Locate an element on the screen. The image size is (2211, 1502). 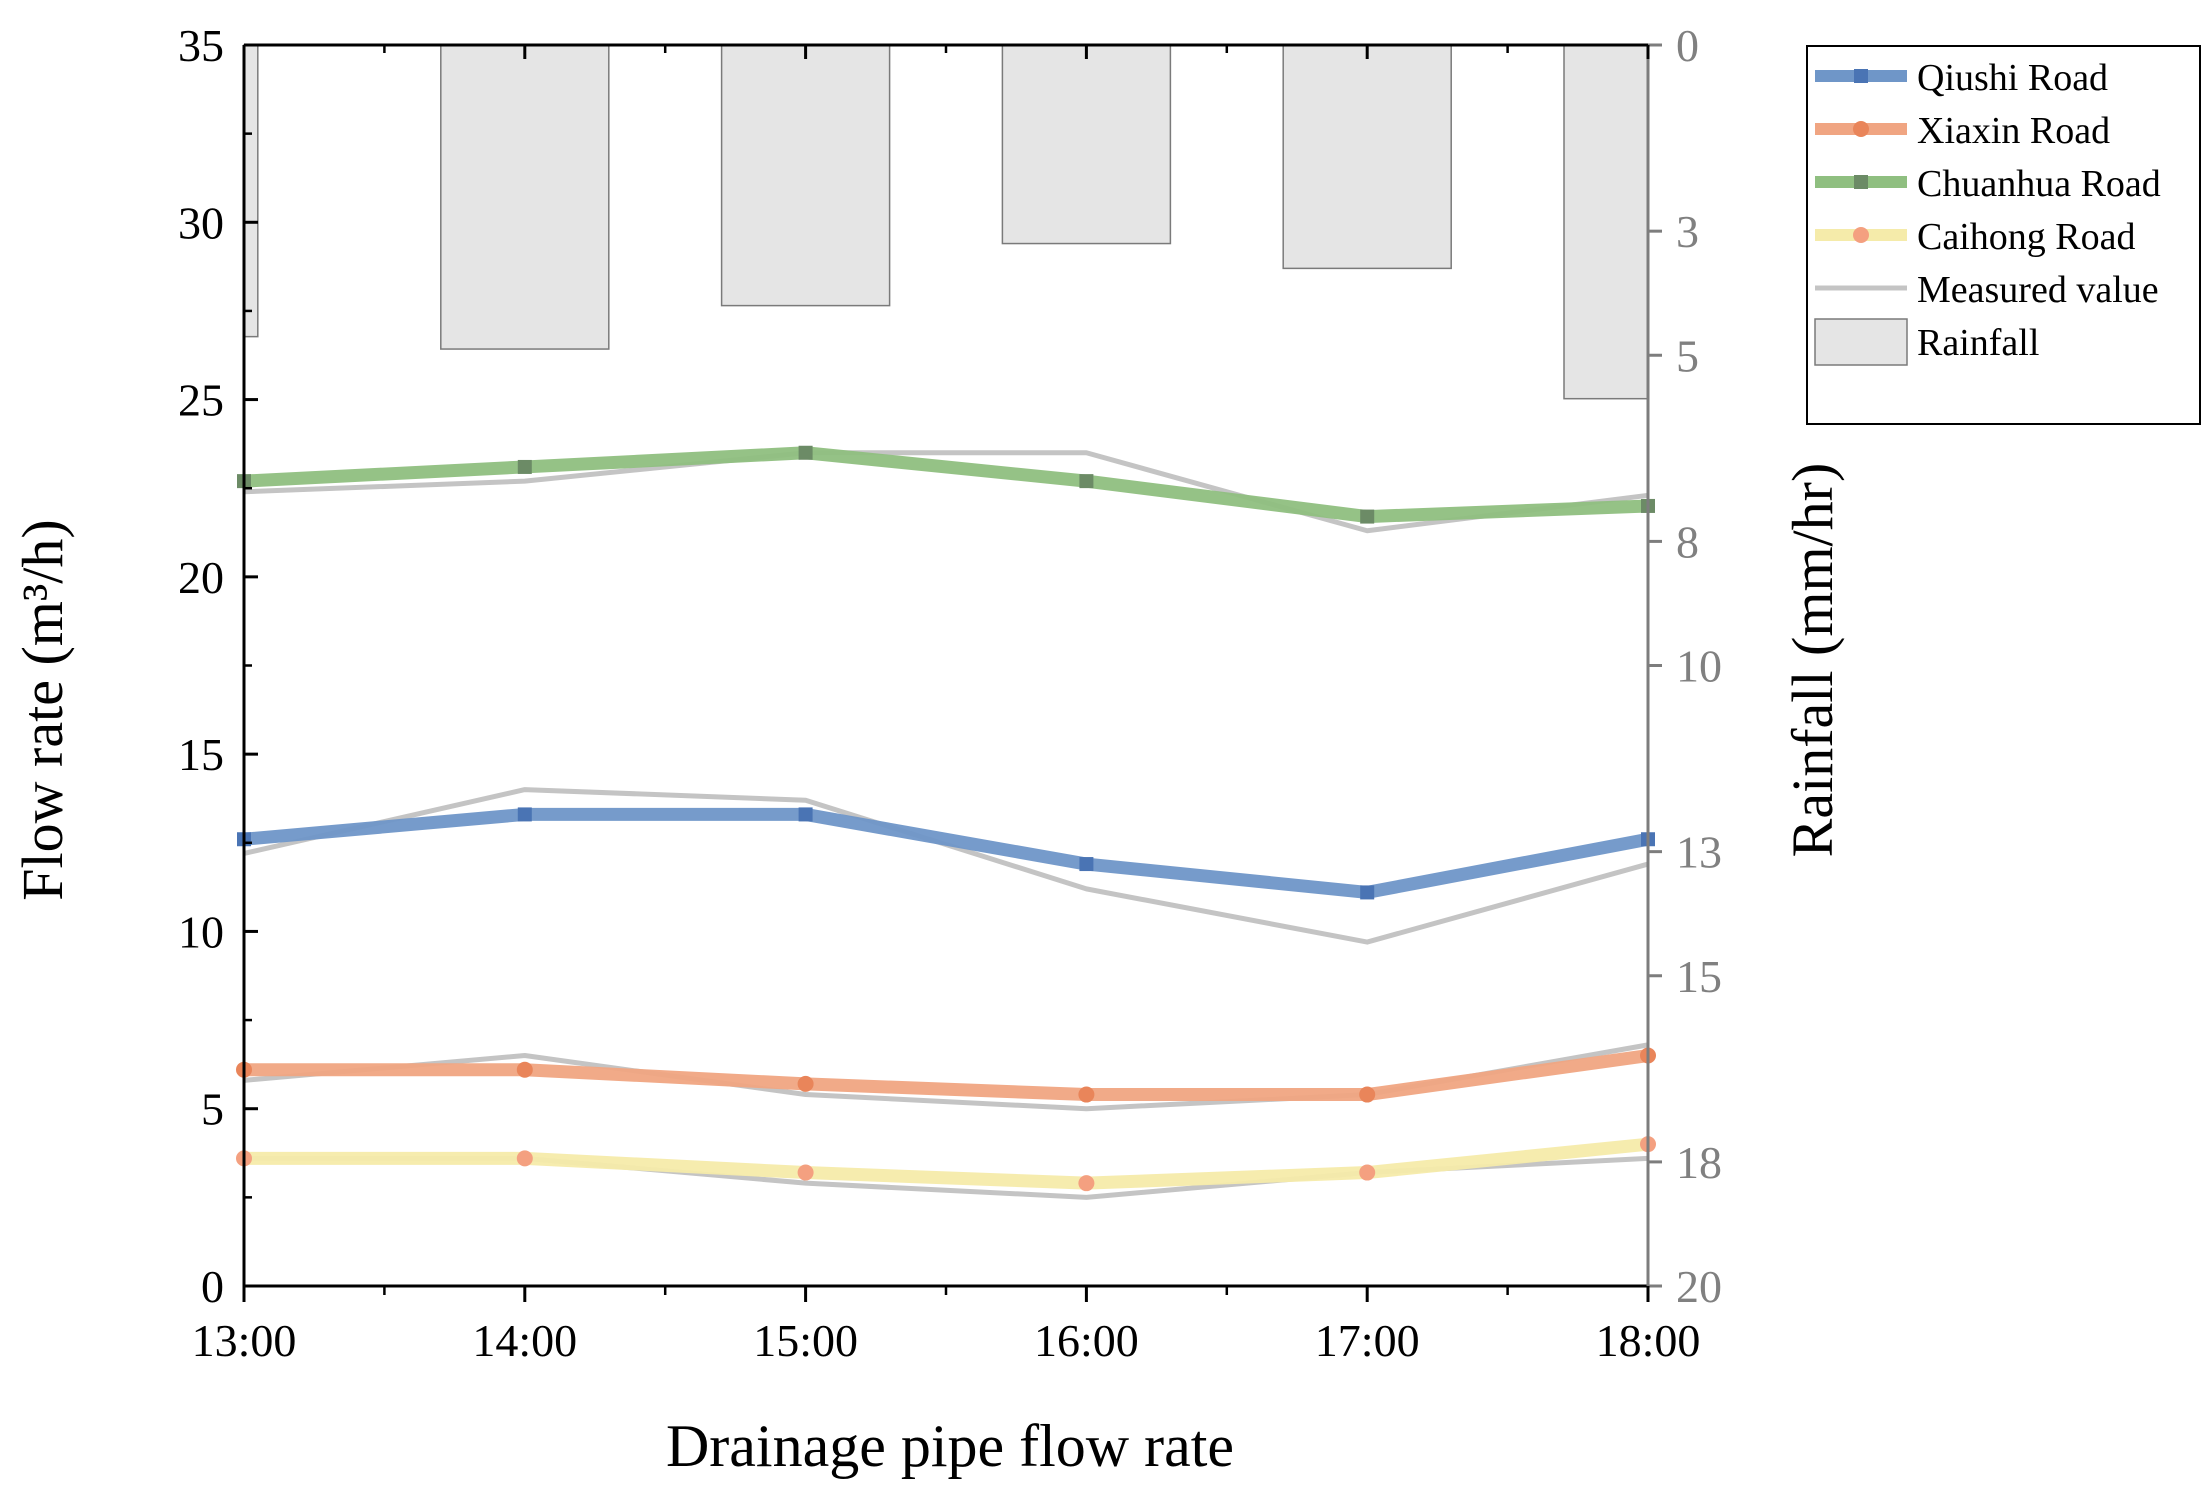
x-tick-label-5: 18:00 is located at coordinates (1648, 1340).